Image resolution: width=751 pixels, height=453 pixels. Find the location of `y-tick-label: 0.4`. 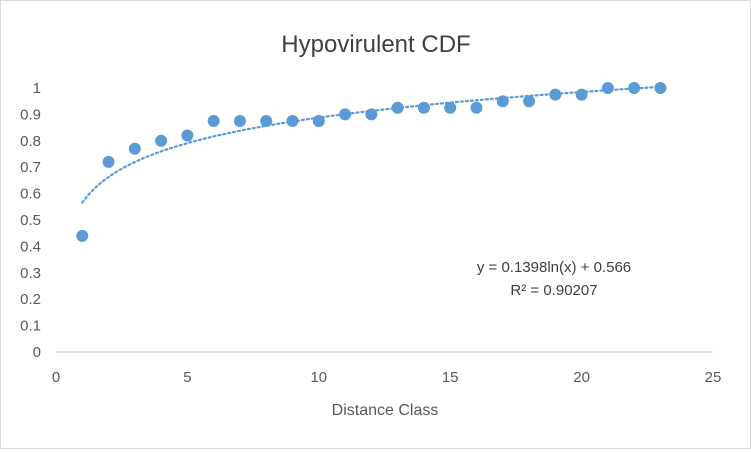

y-tick-label: 0.4 is located at coordinates (30, 246).